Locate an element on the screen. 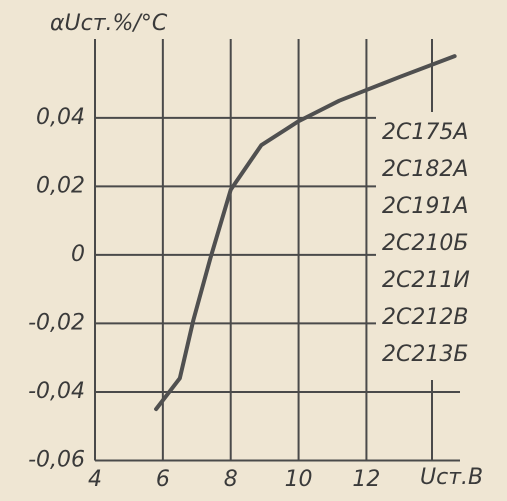  x-tick-label: 10 is located at coordinates (299, 479).